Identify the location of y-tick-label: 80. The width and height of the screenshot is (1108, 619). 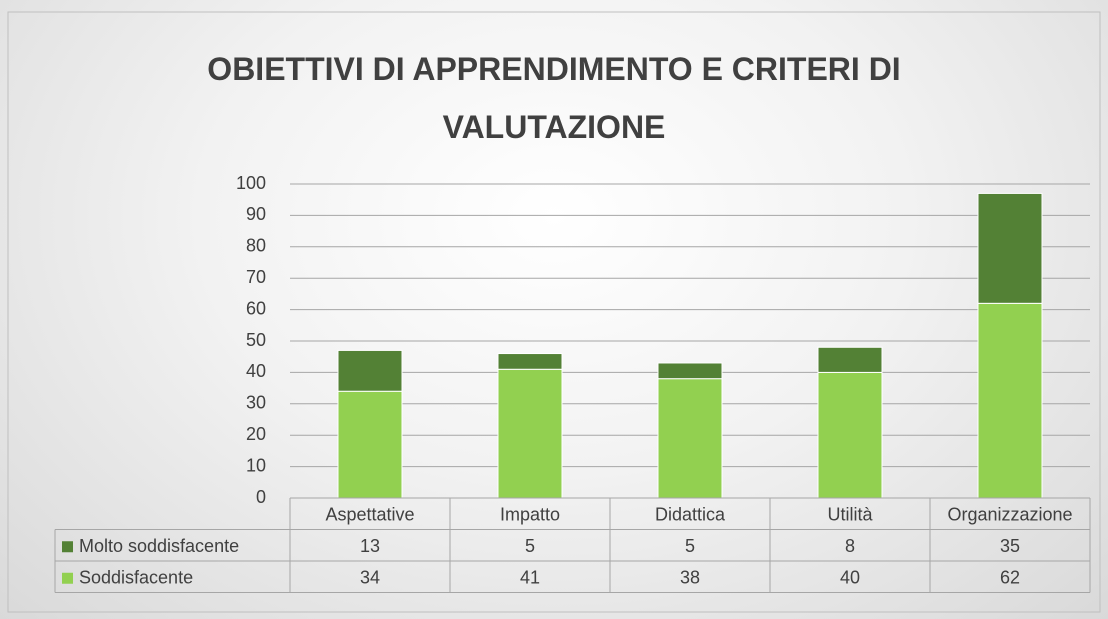
(256, 246).